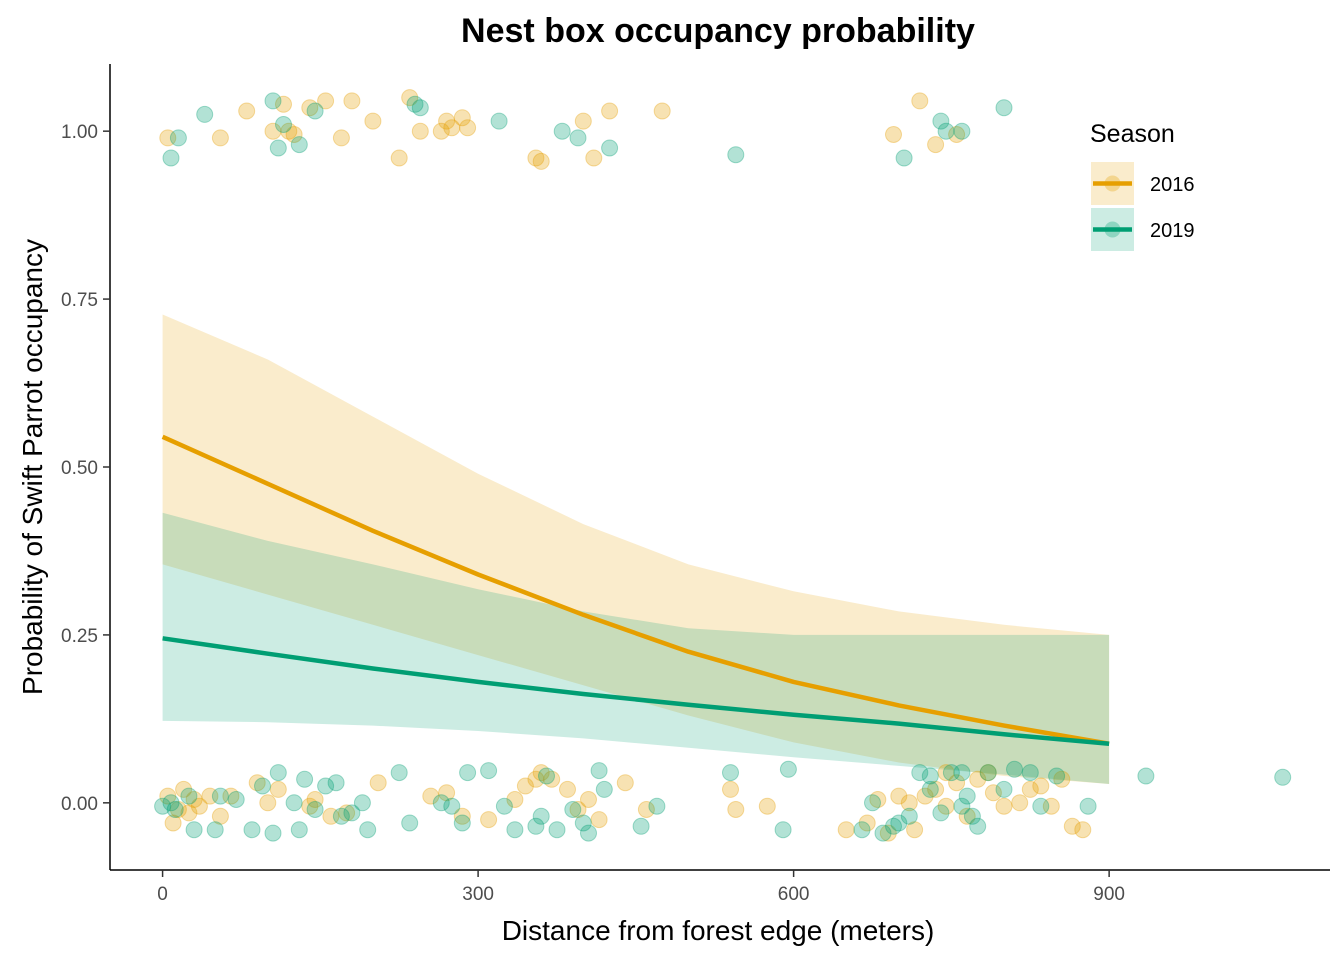 This screenshot has width=1344, height=960. I want to click on x-axis-ticks: 0 300 600 900, so click(641, 887).